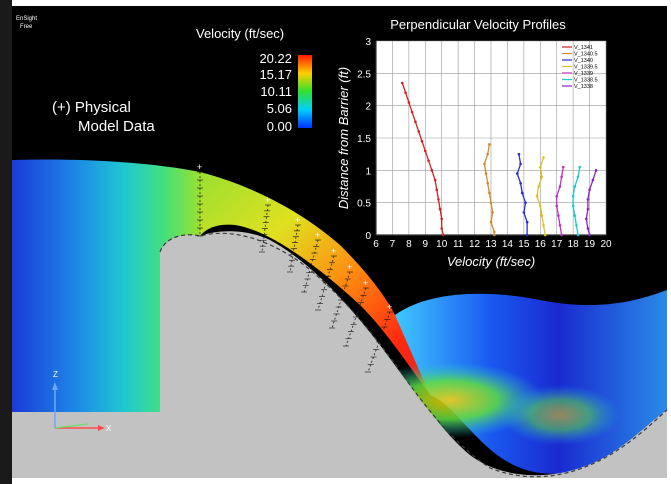  I want to click on x-axis-label: Velocity (ft/sec), so click(491, 261).